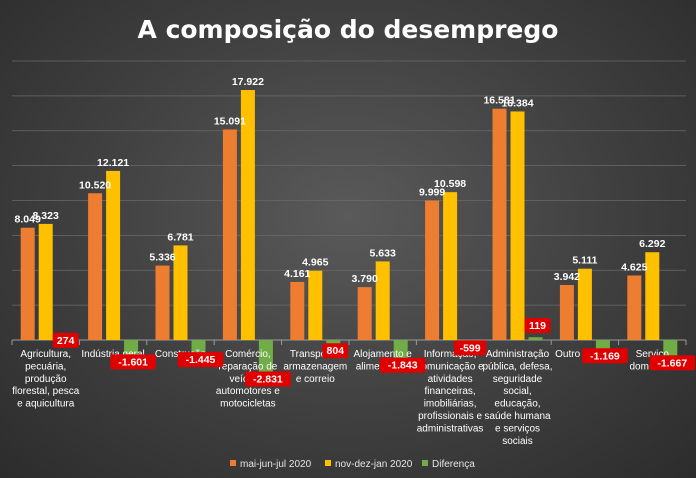  Describe the element at coordinates (365, 279) in the screenshot. I see `data-label: 3.790` at that location.